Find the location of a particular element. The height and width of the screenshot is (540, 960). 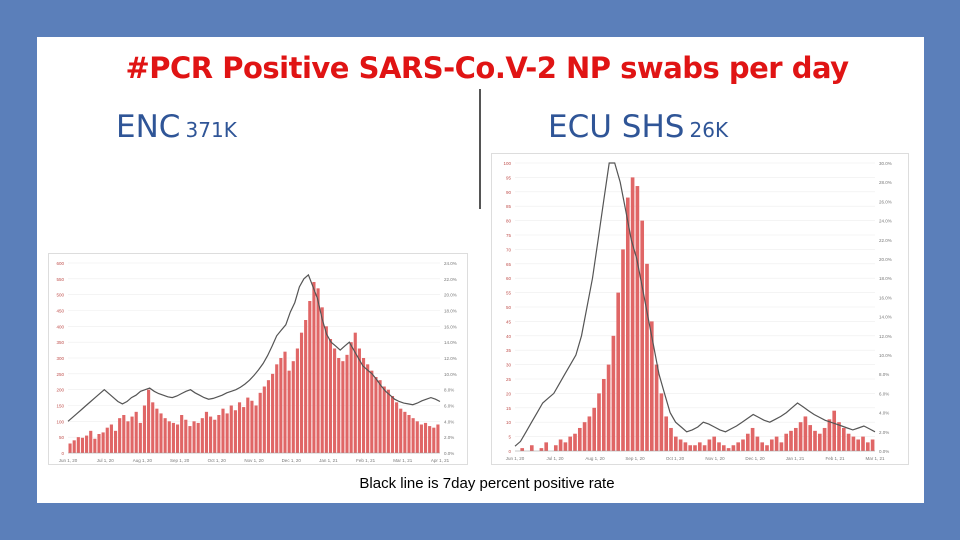

ecu-chart-y2-tick-label: 0.0% is located at coordinates (884, 451).